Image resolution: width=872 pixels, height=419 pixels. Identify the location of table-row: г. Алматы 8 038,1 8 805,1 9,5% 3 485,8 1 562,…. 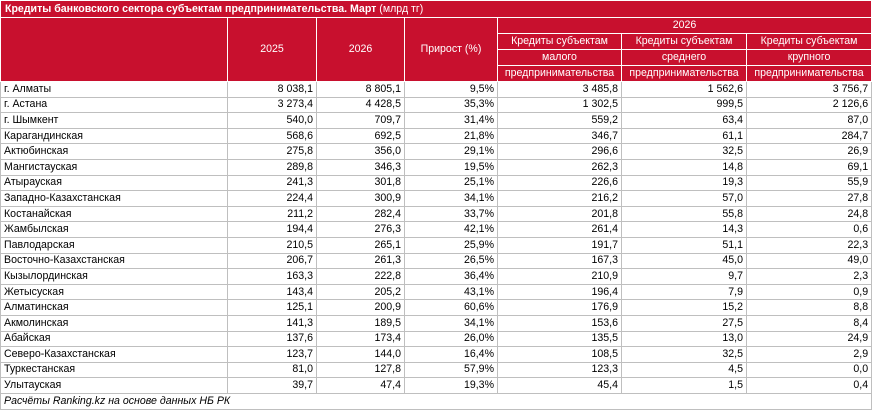
(436, 89).